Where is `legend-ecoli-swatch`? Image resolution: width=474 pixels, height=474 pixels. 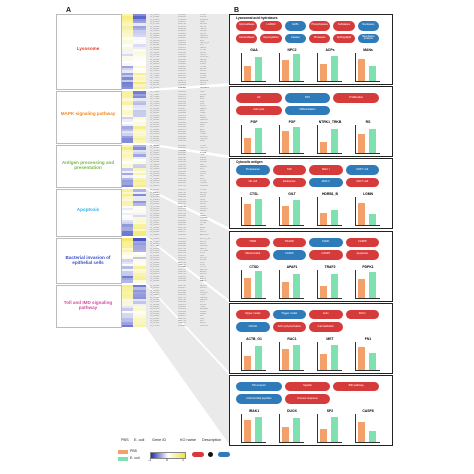 legend-ecoli-swatch is located at coordinates (123, 459).